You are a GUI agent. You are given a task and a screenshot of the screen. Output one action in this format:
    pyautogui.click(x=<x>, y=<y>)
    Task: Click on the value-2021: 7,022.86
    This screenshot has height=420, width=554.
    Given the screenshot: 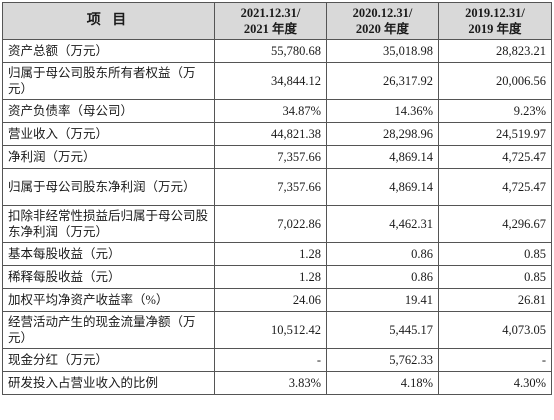 What is the action you would take?
    pyautogui.click(x=270, y=224)
    